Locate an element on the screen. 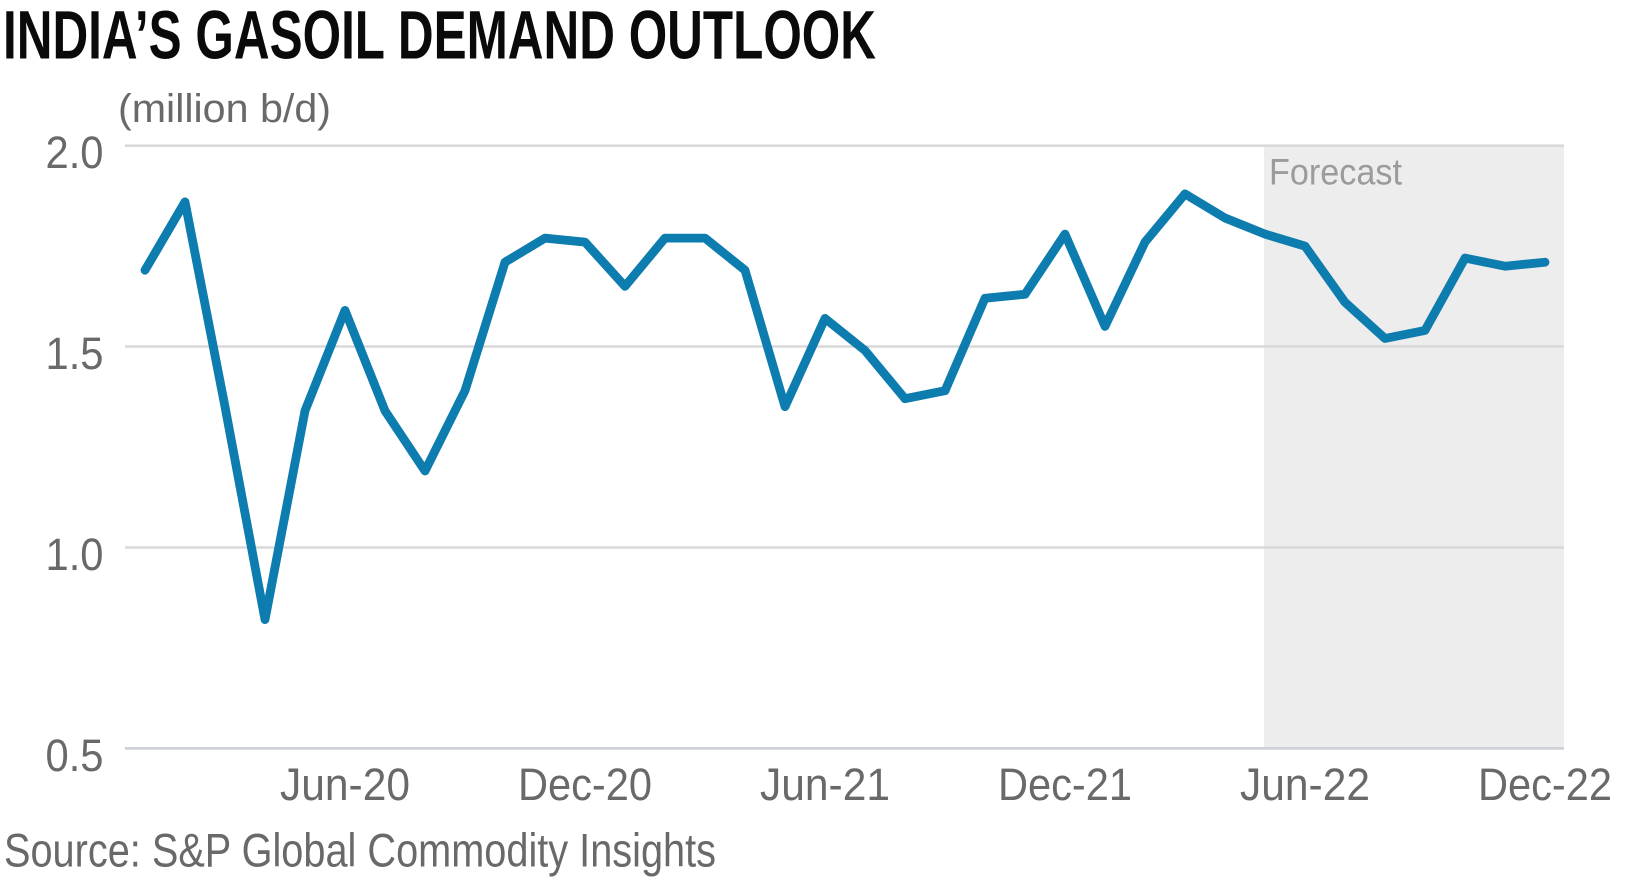 This screenshot has height=880, width=1628. svg-text: 2.0 is located at coordinates (75, 152).